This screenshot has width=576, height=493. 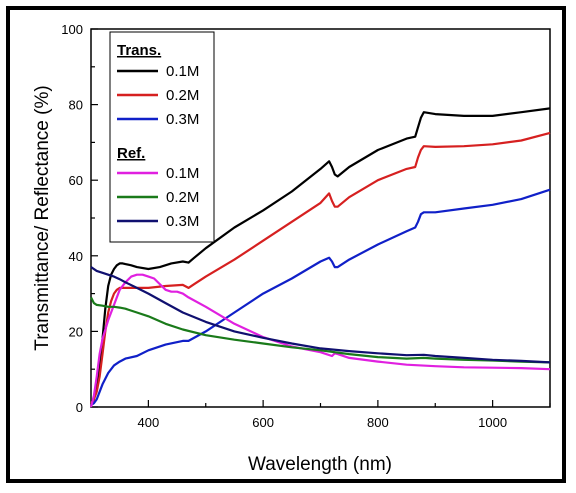 I want to click on legend-group-title: Ref., so click(x=131, y=153).